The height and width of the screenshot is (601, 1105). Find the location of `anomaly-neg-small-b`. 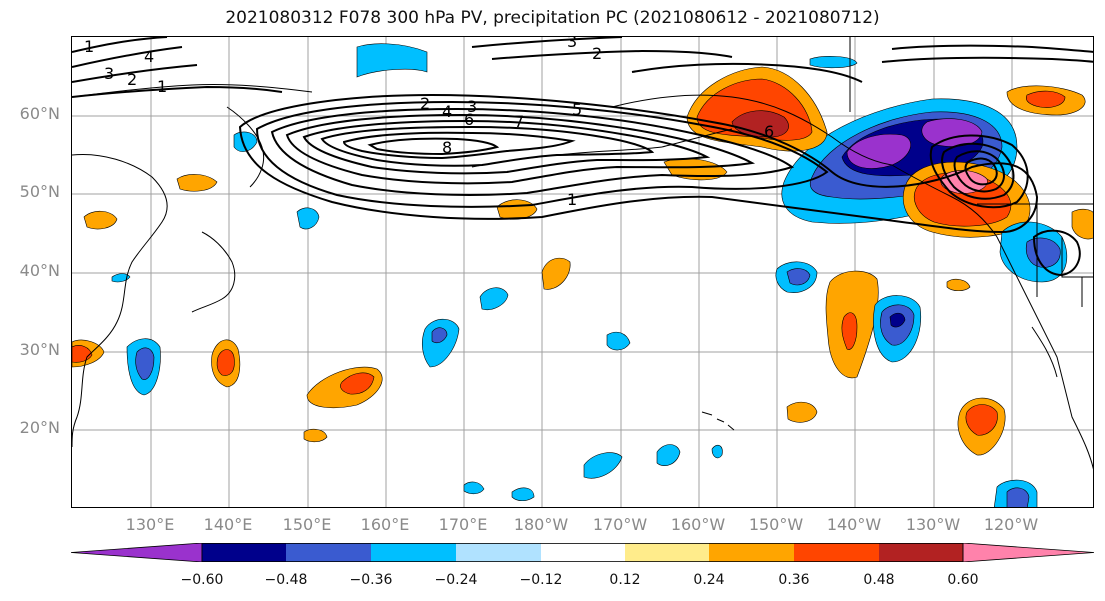

anomaly-neg-small-b is located at coordinates (833, 62).